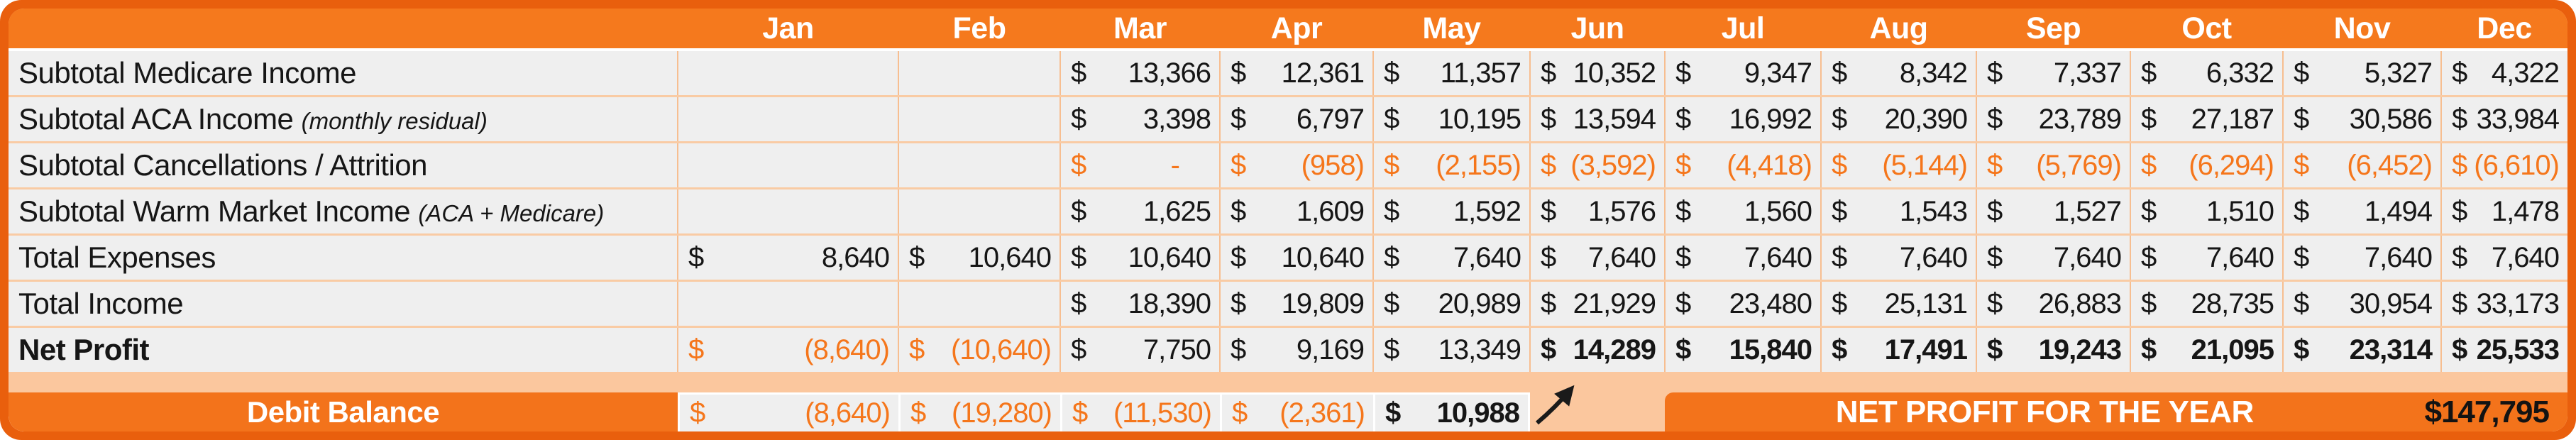 The height and width of the screenshot is (440, 2576). What do you see at coordinates (1742, 212) in the screenshot?
I see `cell-warm-market-jul: $1,560` at bounding box center [1742, 212].